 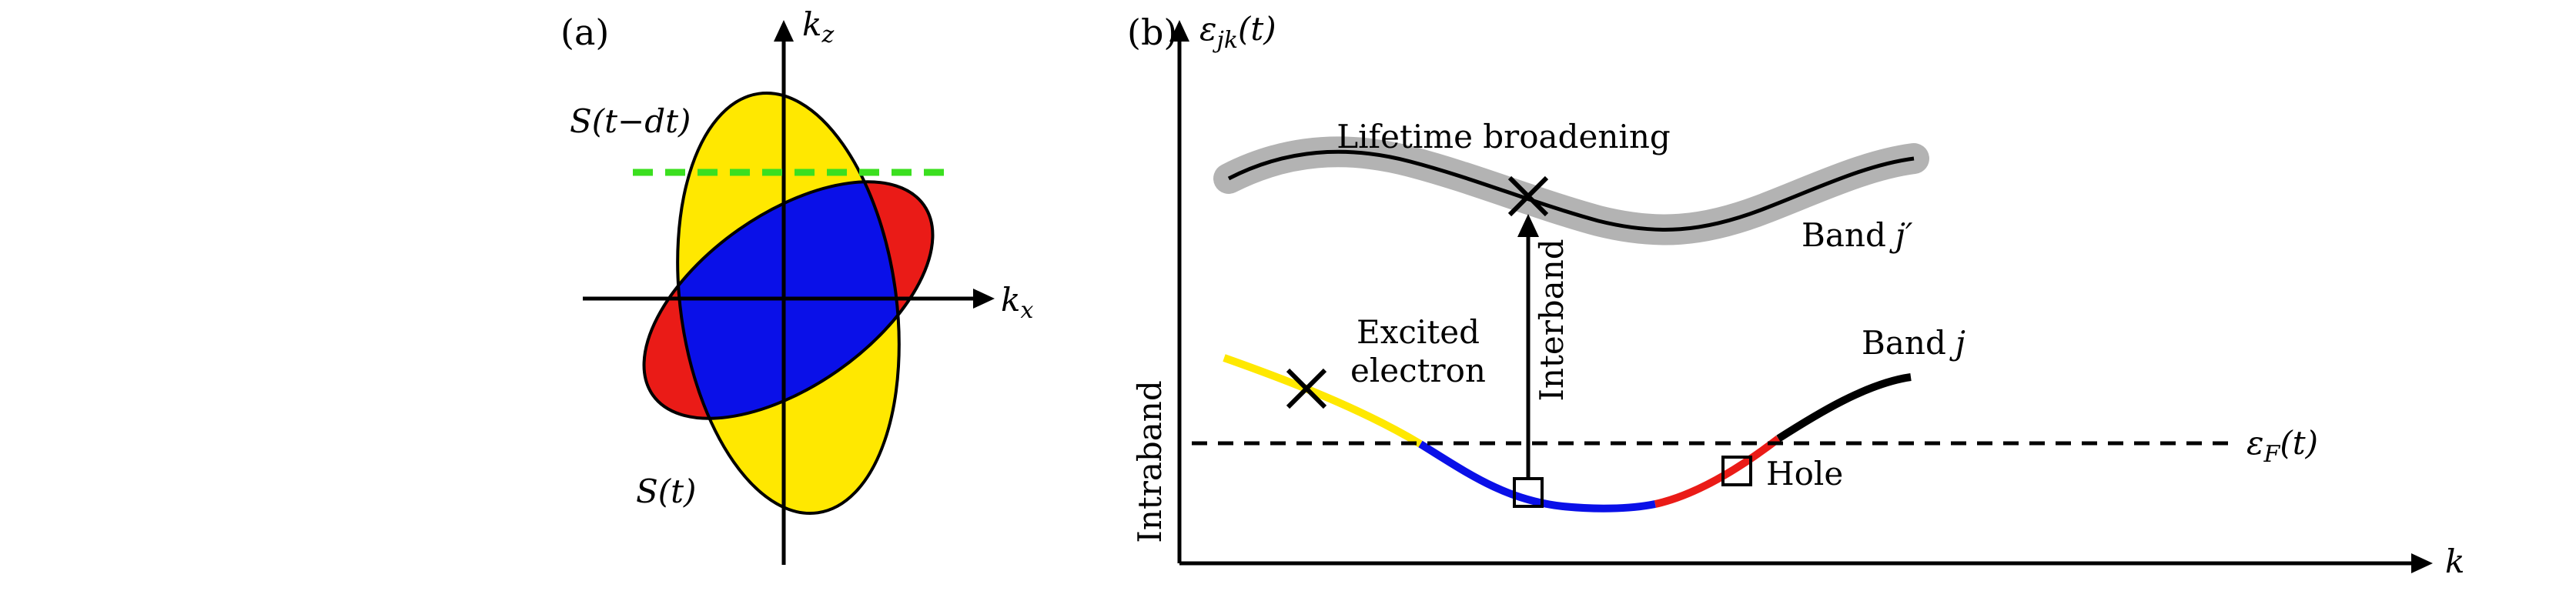 What do you see at coordinates (1805, 473) in the screenshot?
I see `hole-label: Hole` at bounding box center [1805, 473].